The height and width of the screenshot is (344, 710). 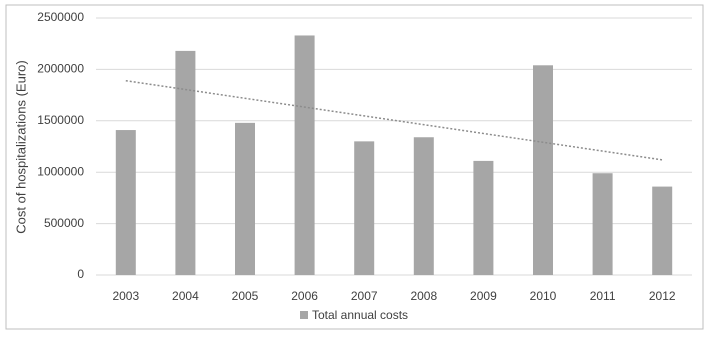 What do you see at coordinates (60, 69) in the screenshot?
I see `y-tick-label: 2000000` at bounding box center [60, 69].